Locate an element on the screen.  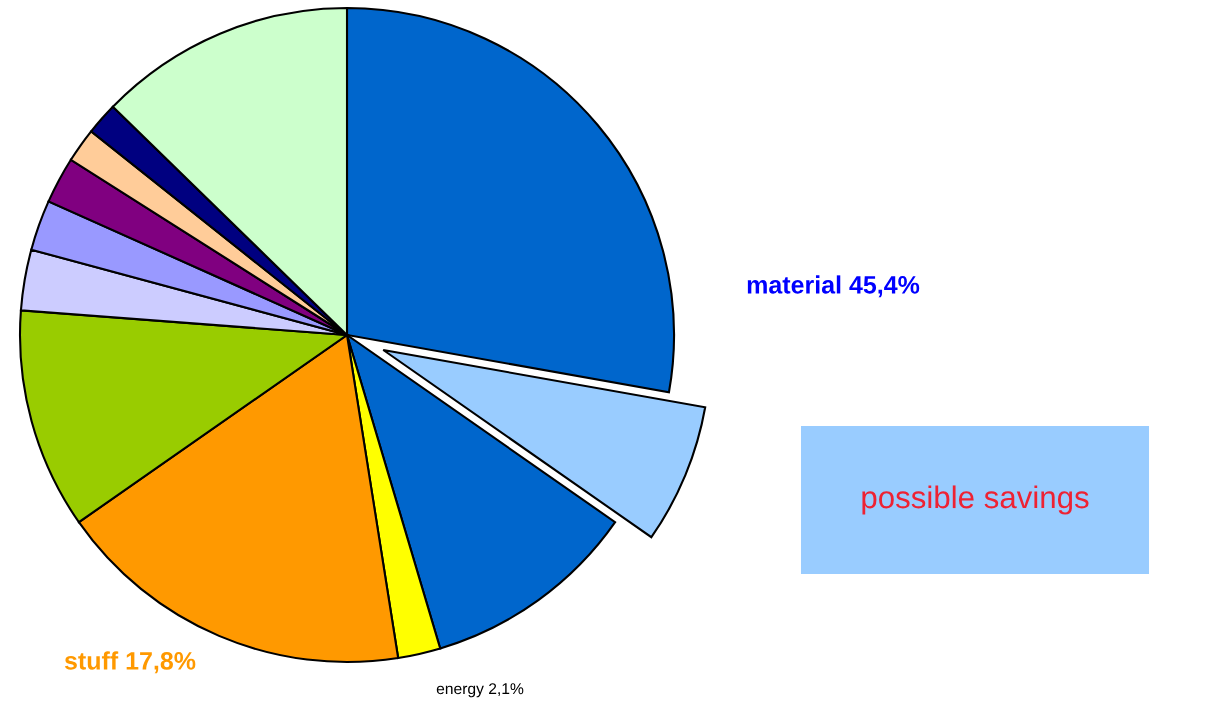
slice-label: stuff 17,8% is located at coordinates (130, 662).